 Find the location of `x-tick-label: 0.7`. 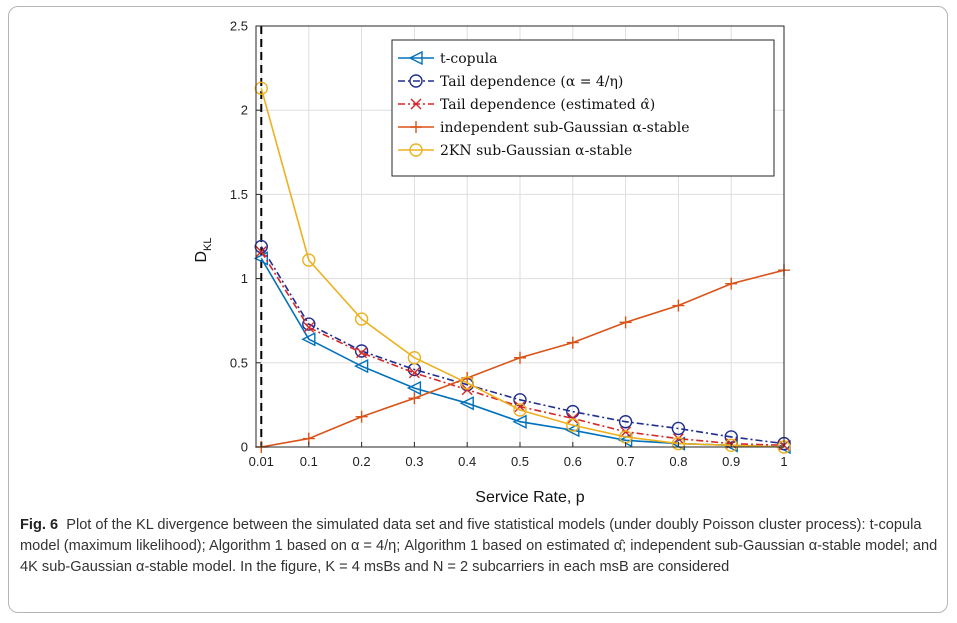

x-tick-label: 0.7 is located at coordinates (626, 461).